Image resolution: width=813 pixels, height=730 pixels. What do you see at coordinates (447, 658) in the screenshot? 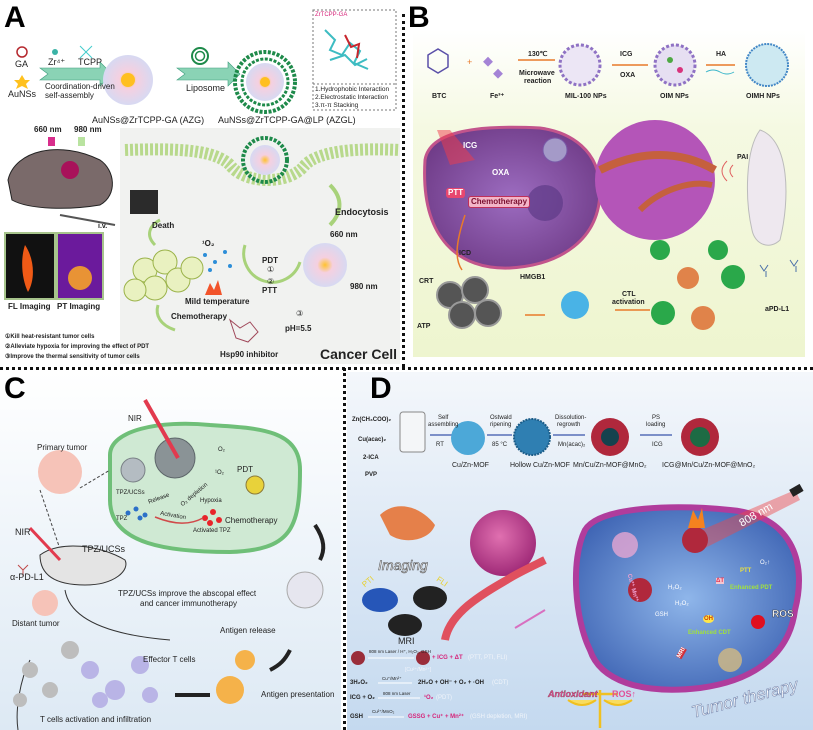
I see `eq1-rhs: + ICG + ΔT` at bounding box center [447, 658].